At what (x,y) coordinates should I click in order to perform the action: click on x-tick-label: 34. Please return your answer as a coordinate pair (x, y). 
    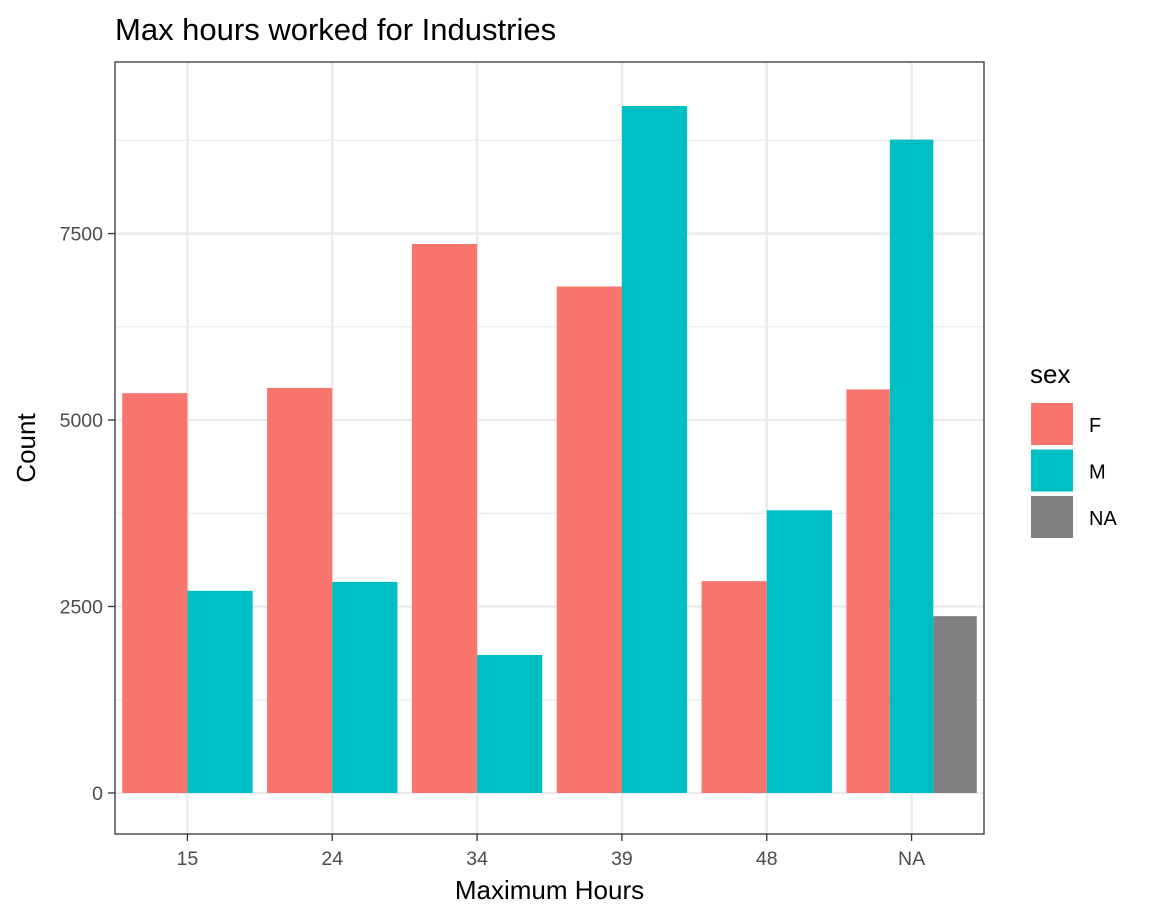
    Looking at the image, I should click on (477, 859).